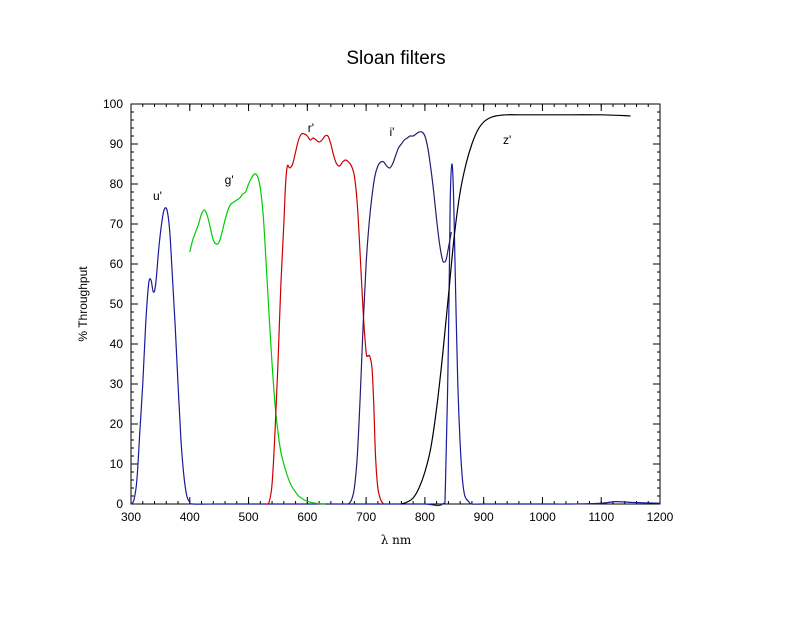 The width and height of the screenshot is (792, 617). Describe the element at coordinates (117, 224) in the screenshot. I see `y-tick-label: 70` at that location.